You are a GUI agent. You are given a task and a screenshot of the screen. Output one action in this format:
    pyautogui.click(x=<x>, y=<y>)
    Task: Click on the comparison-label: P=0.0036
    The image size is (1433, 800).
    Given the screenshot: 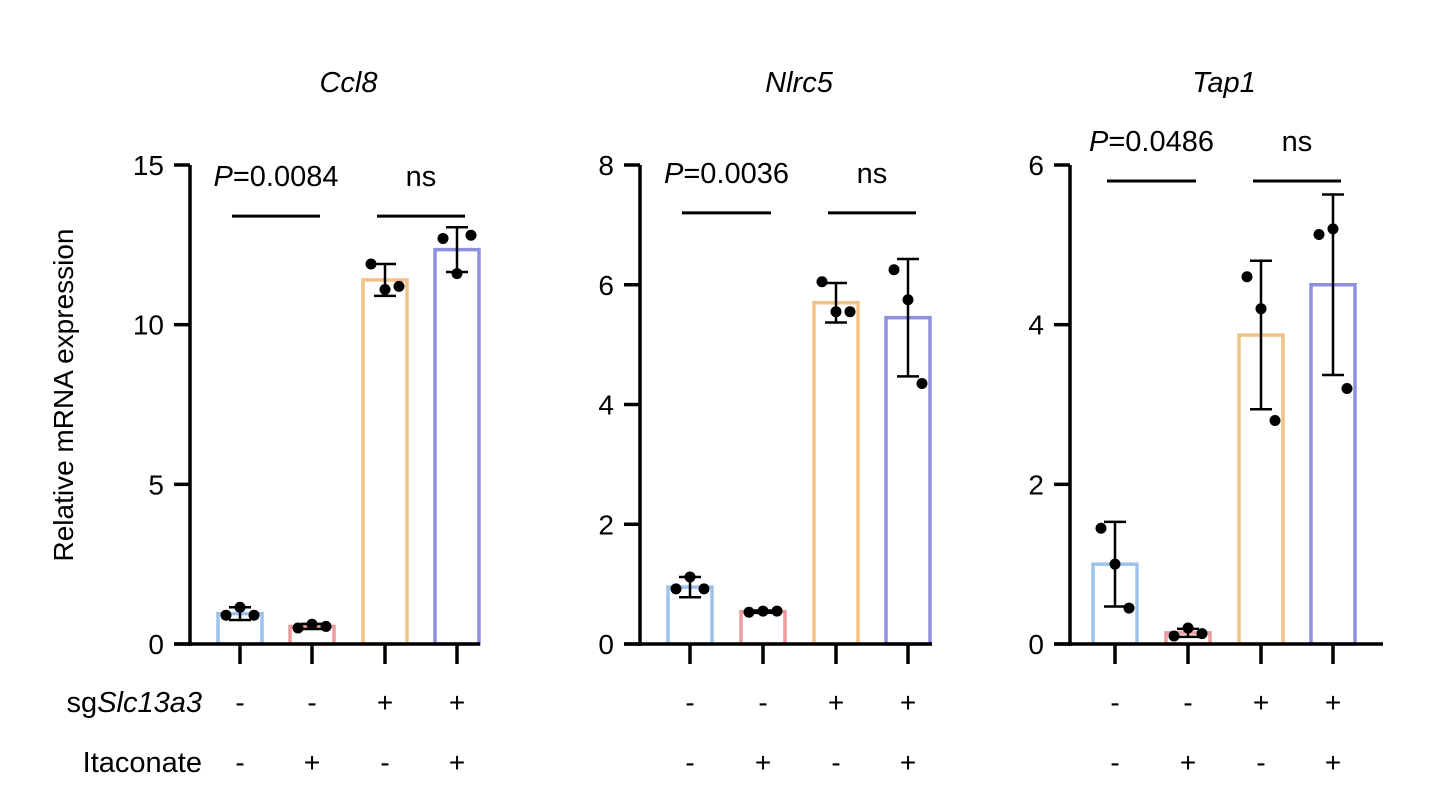 What is the action you would take?
    pyautogui.click(x=726, y=174)
    